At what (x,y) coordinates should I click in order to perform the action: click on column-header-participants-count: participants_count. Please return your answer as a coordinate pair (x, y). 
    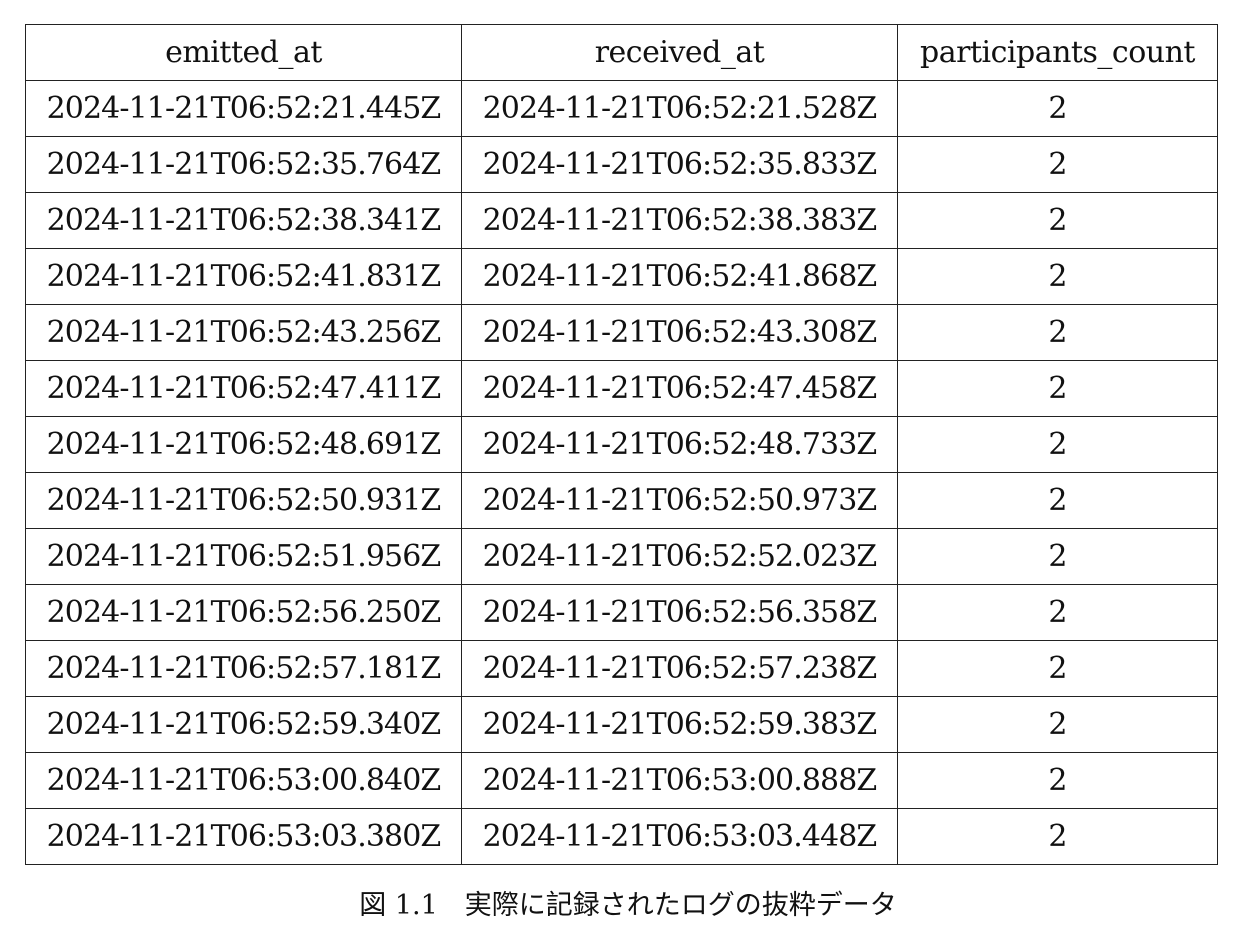
    Looking at the image, I should click on (1057, 52).